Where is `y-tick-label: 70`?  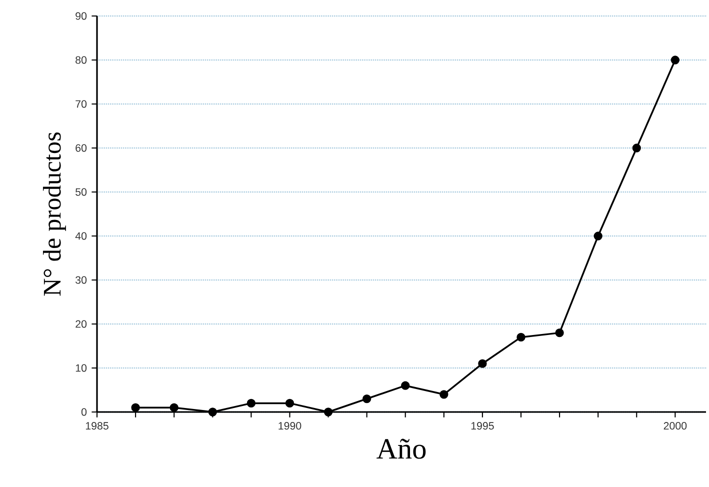
y-tick-label: 70 is located at coordinates (81, 104).